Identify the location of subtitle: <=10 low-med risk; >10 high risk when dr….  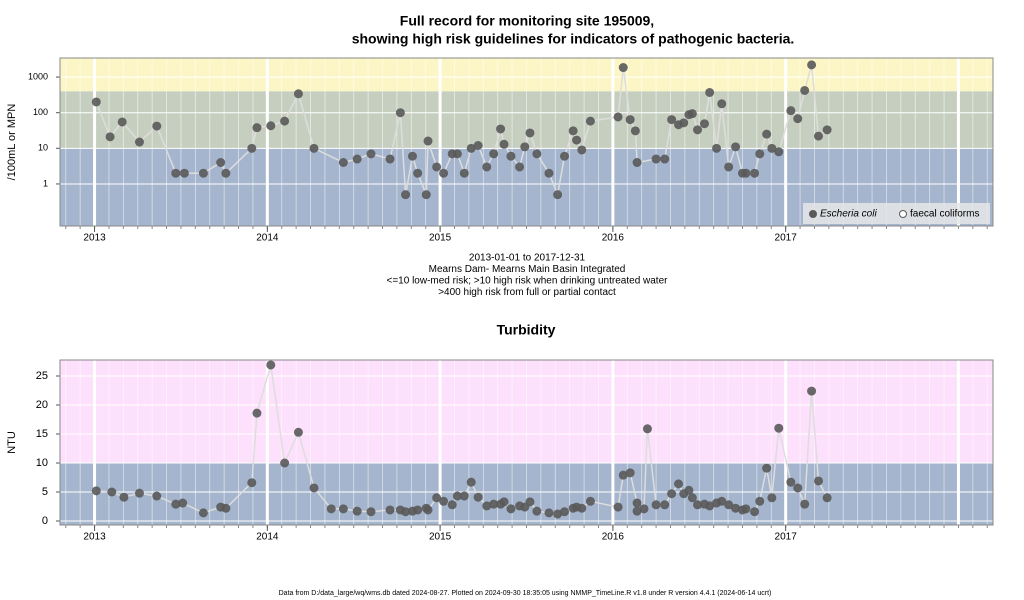
(528, 281).